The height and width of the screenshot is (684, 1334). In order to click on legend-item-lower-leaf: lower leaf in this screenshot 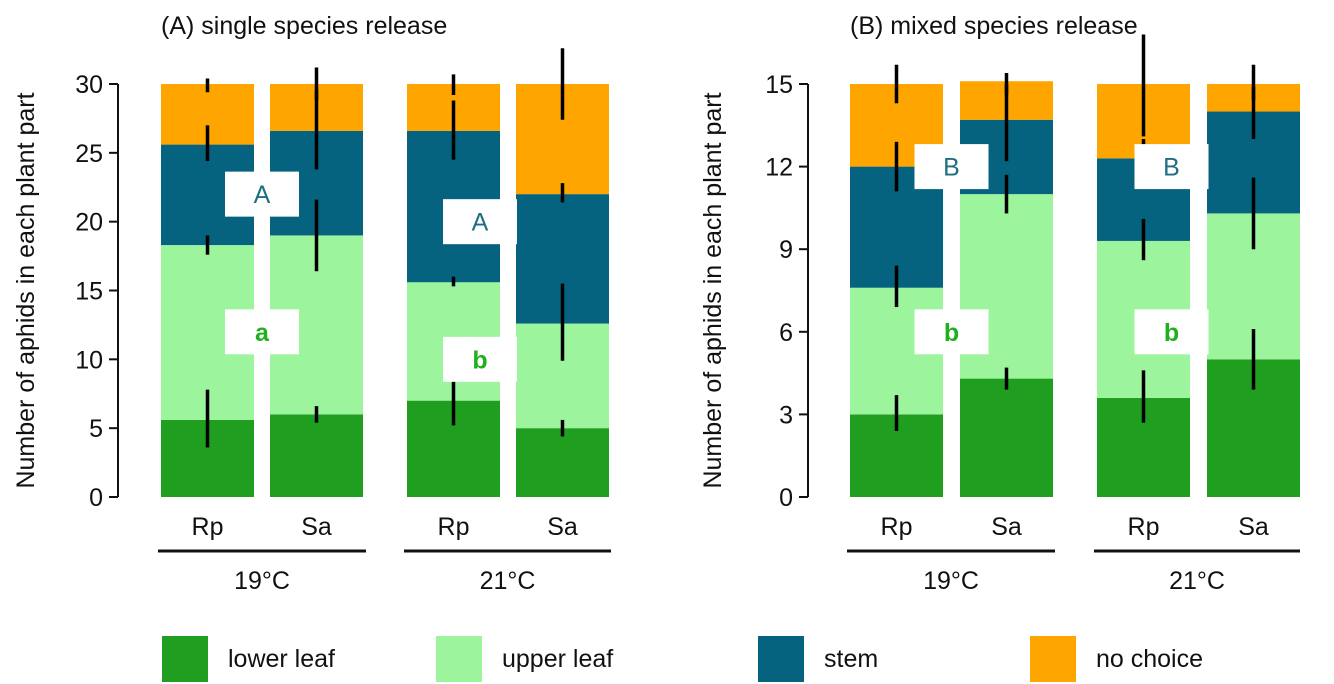, I will do `click(248, 659)`.